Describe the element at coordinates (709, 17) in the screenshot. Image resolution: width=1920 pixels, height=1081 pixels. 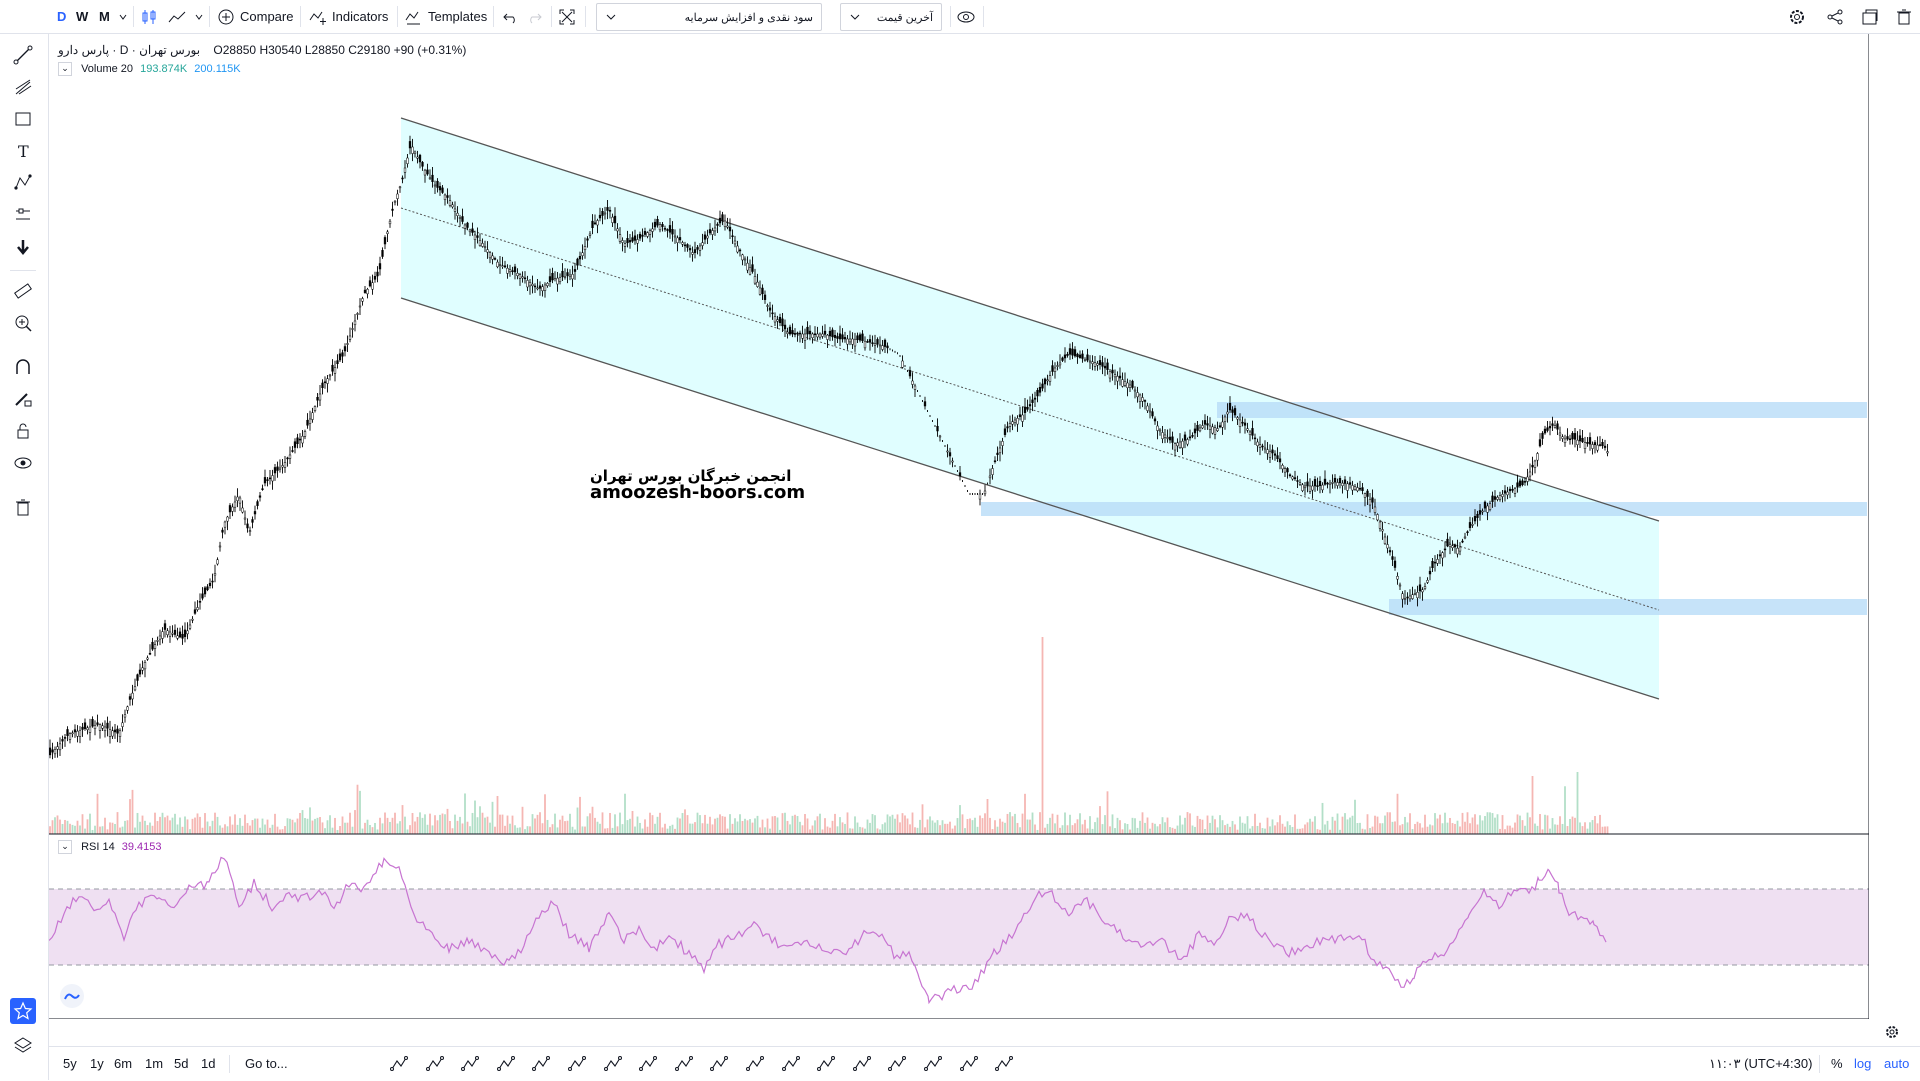
I see `dividends-dropdown: سود نقدی و افزایش سرمایه` at that location.